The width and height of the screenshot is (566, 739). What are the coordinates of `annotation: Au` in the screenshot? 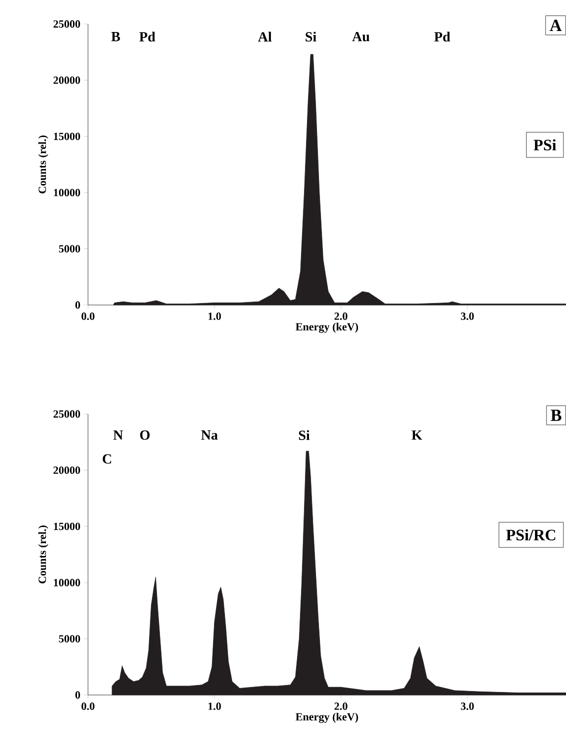 It's located at (361, 37).